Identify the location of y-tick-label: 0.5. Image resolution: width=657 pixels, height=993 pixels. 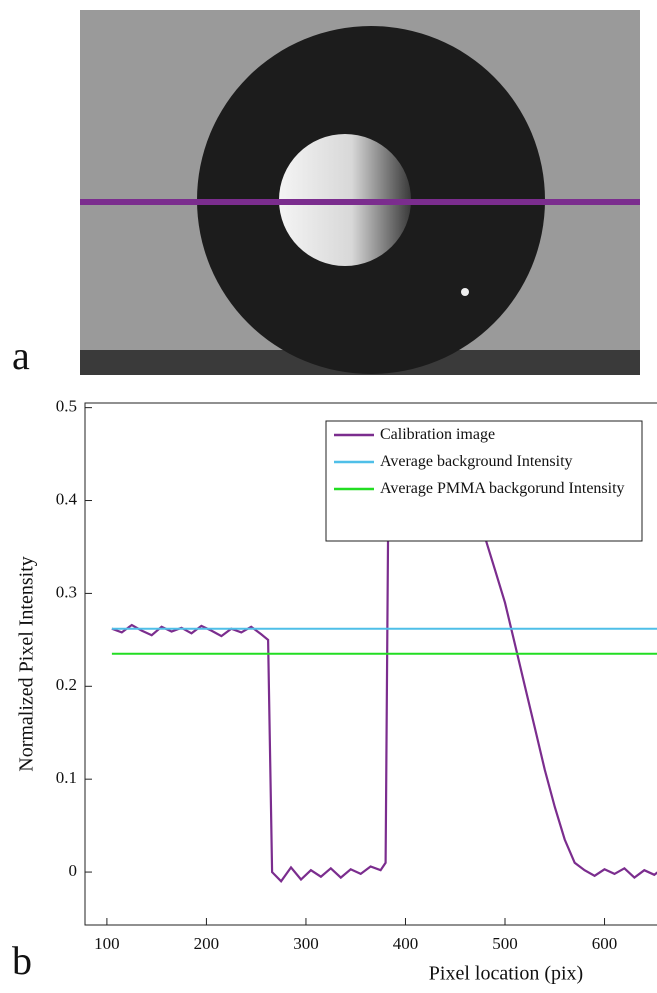
(66, 406).